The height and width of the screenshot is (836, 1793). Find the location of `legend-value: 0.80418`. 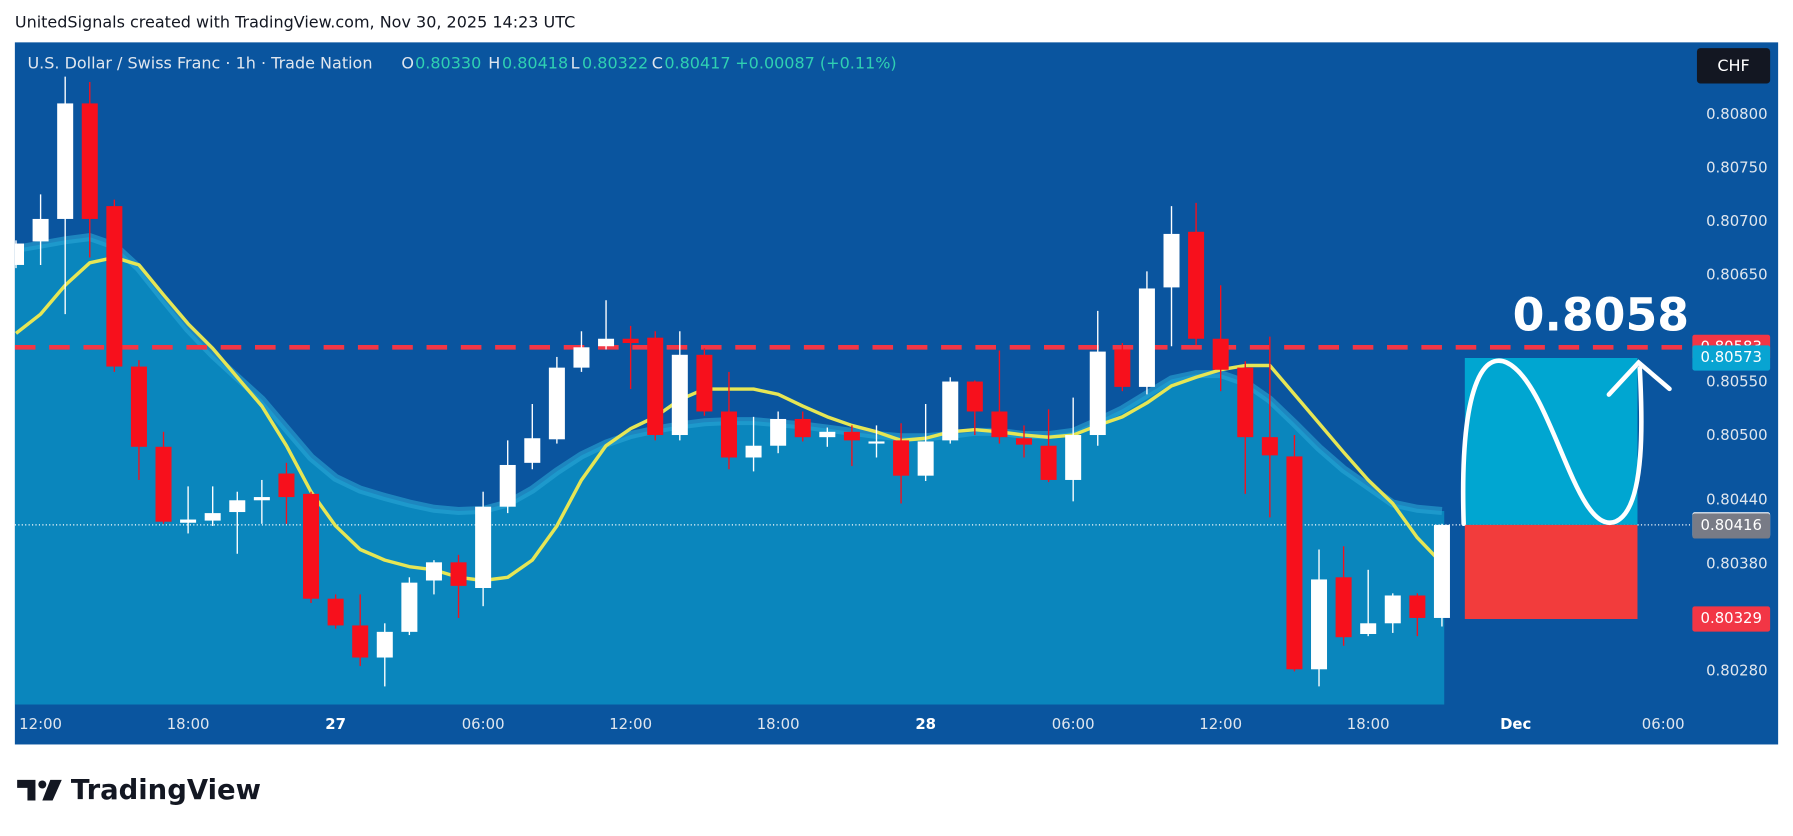

legend-value: 0.80418 is located at coordinates (535, 63).